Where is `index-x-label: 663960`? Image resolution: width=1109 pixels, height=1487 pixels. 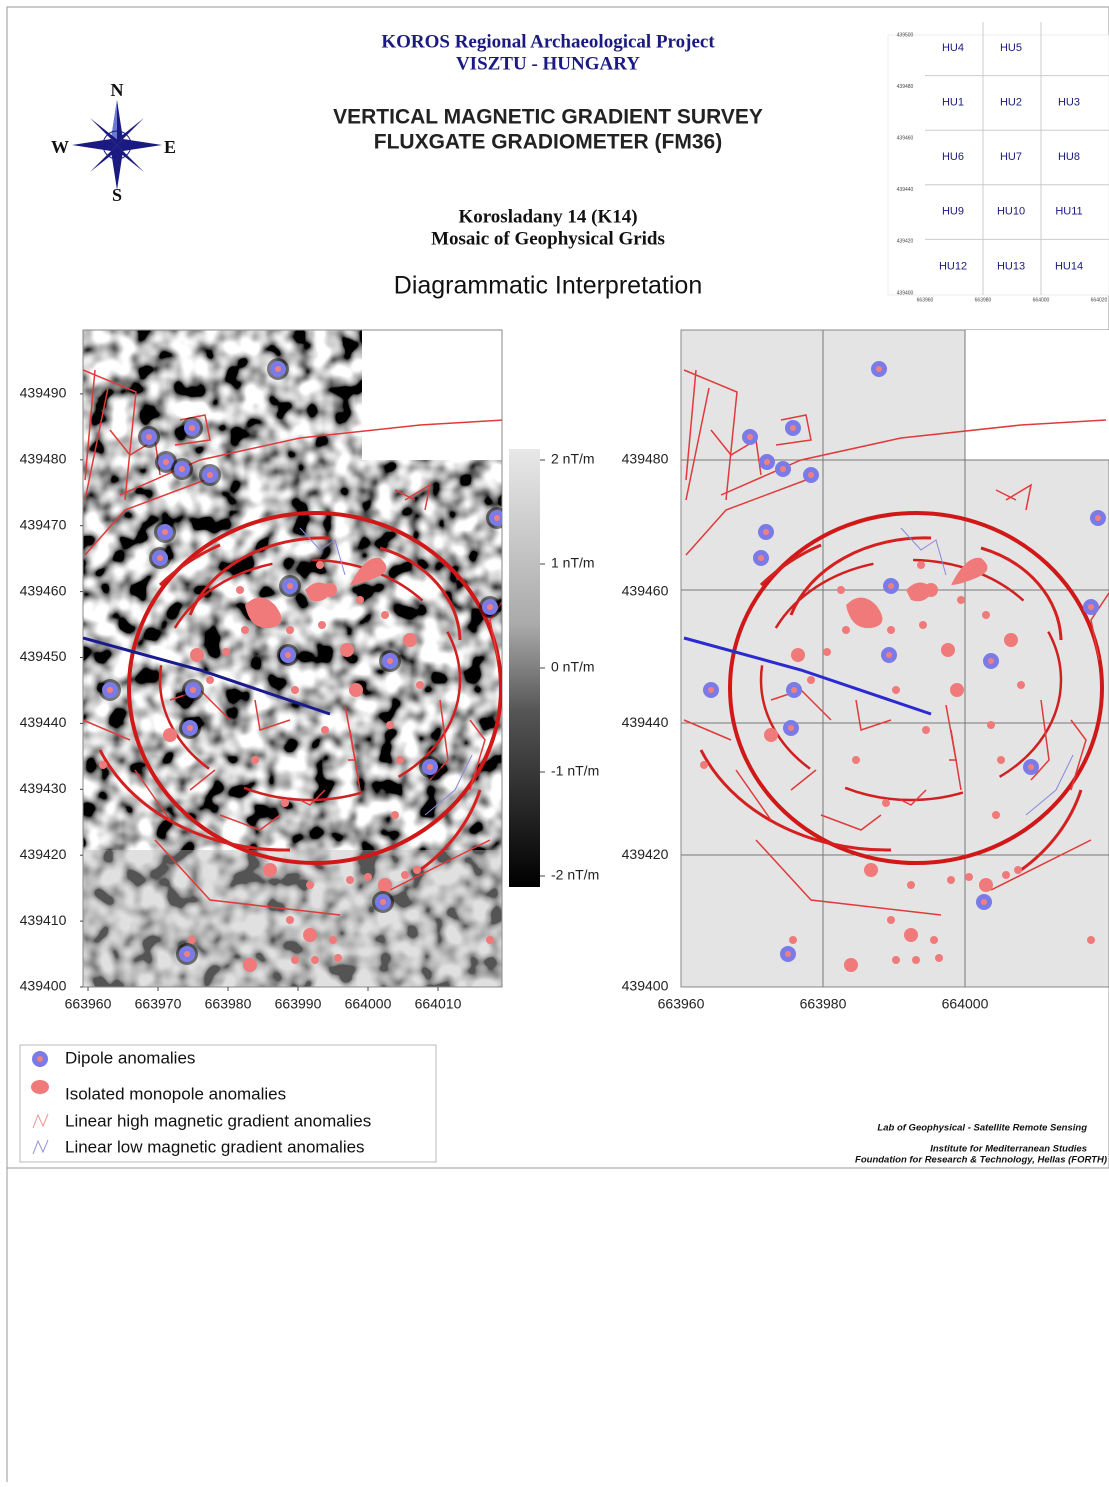 index-x-label: 663960 is located at coordinates (925, 300).